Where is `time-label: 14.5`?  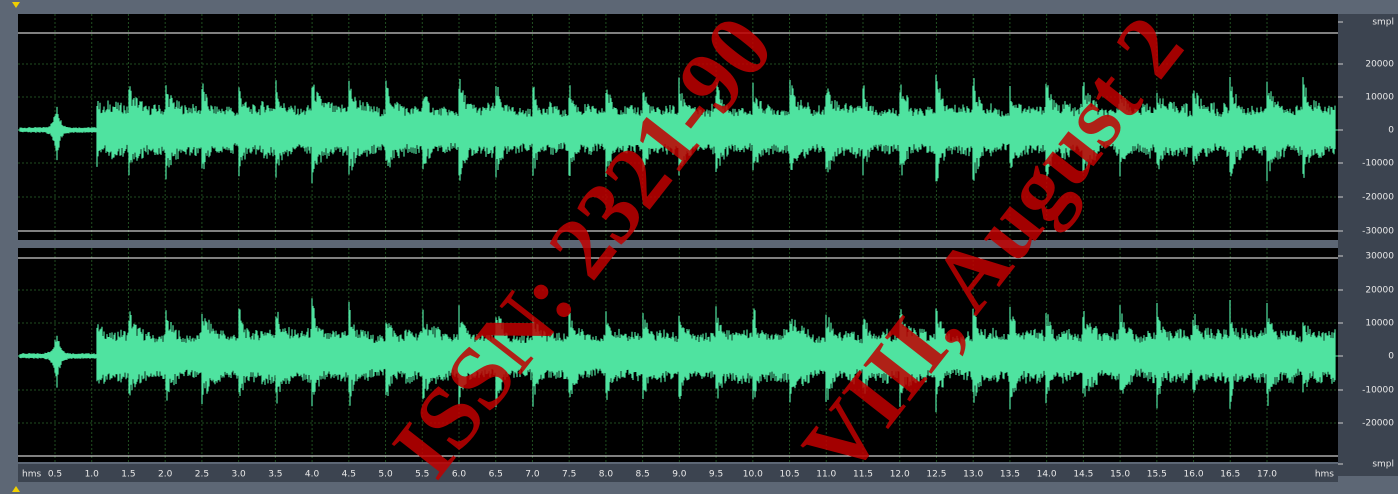
time-label: 14.5 is located at coordinates (1083, 475).